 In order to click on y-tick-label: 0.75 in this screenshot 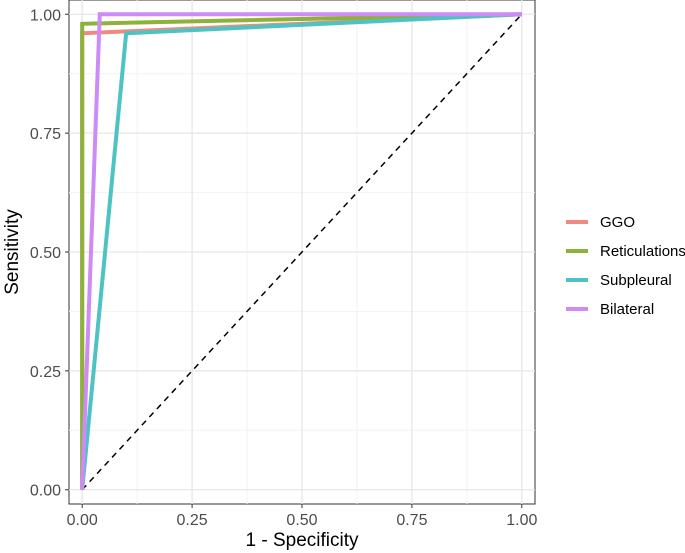, I will do `click(45, 134)`.